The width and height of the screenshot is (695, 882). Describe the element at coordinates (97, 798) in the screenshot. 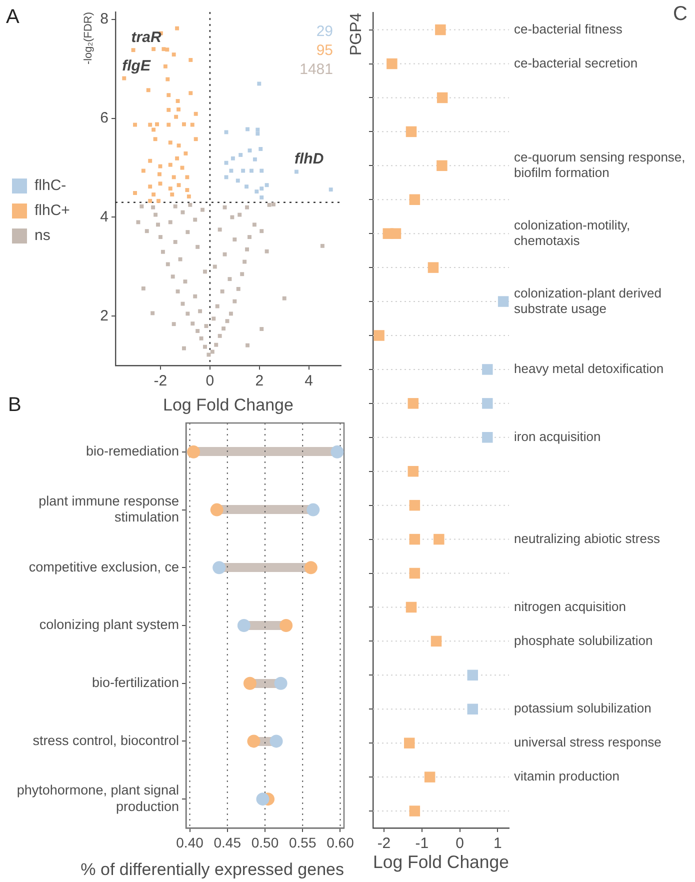

I see `y-tick-label: phytohormone, plant signal production` at that location.